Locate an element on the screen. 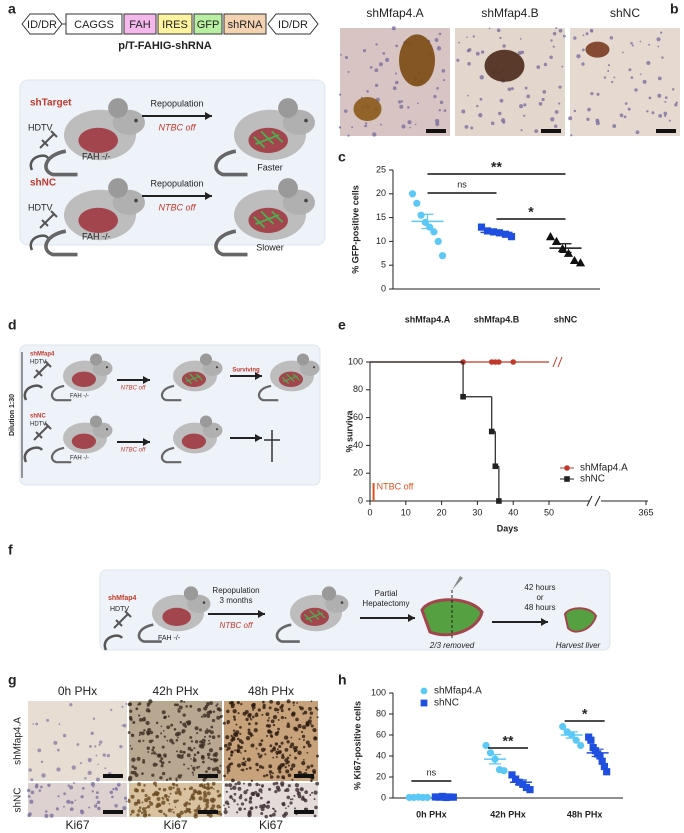  legend-marker is located at coordinates (567, 479).